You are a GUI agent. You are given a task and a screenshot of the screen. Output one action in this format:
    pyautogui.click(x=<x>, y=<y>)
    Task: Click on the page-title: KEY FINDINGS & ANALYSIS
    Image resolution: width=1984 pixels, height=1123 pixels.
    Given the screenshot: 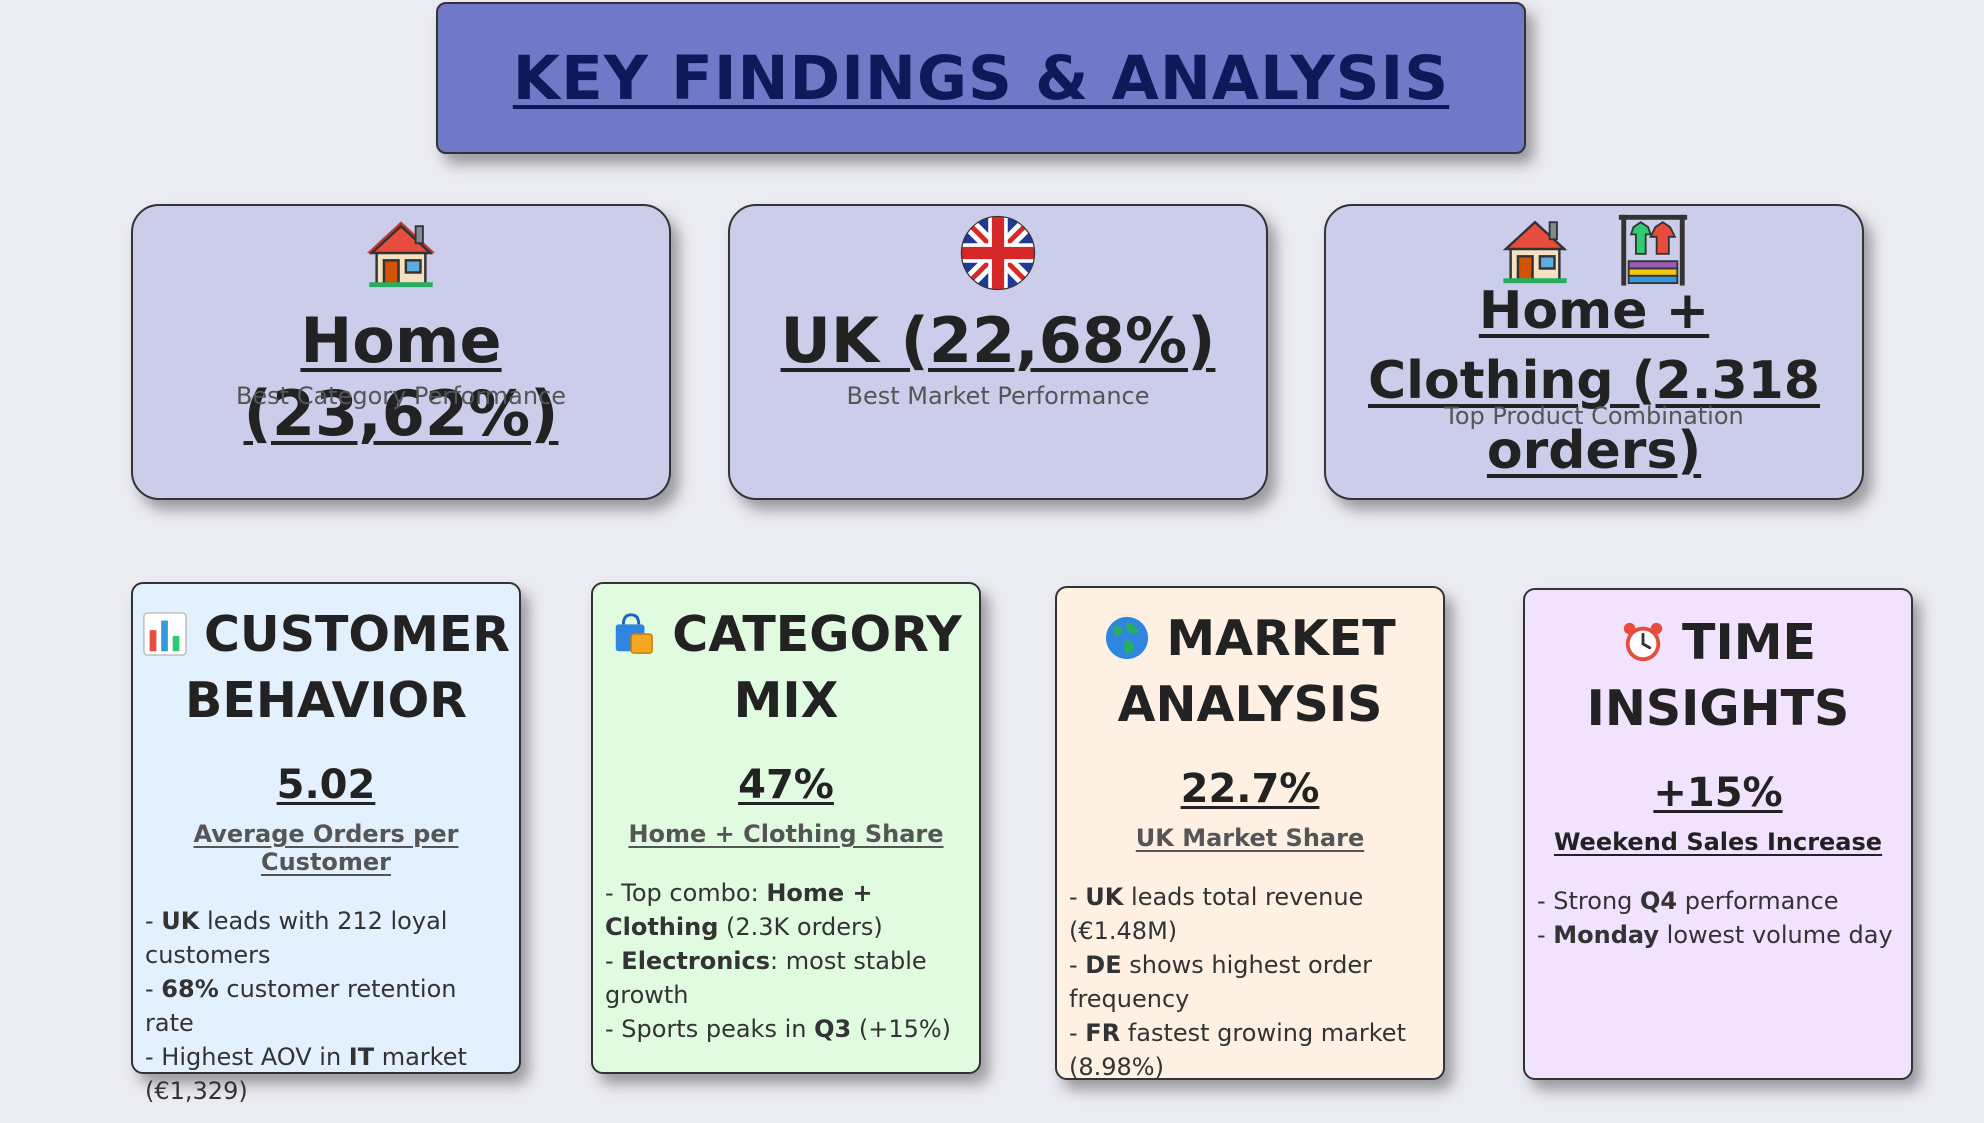 What is the action you would take?
    pyautogui.click(x=981, y=78)
    